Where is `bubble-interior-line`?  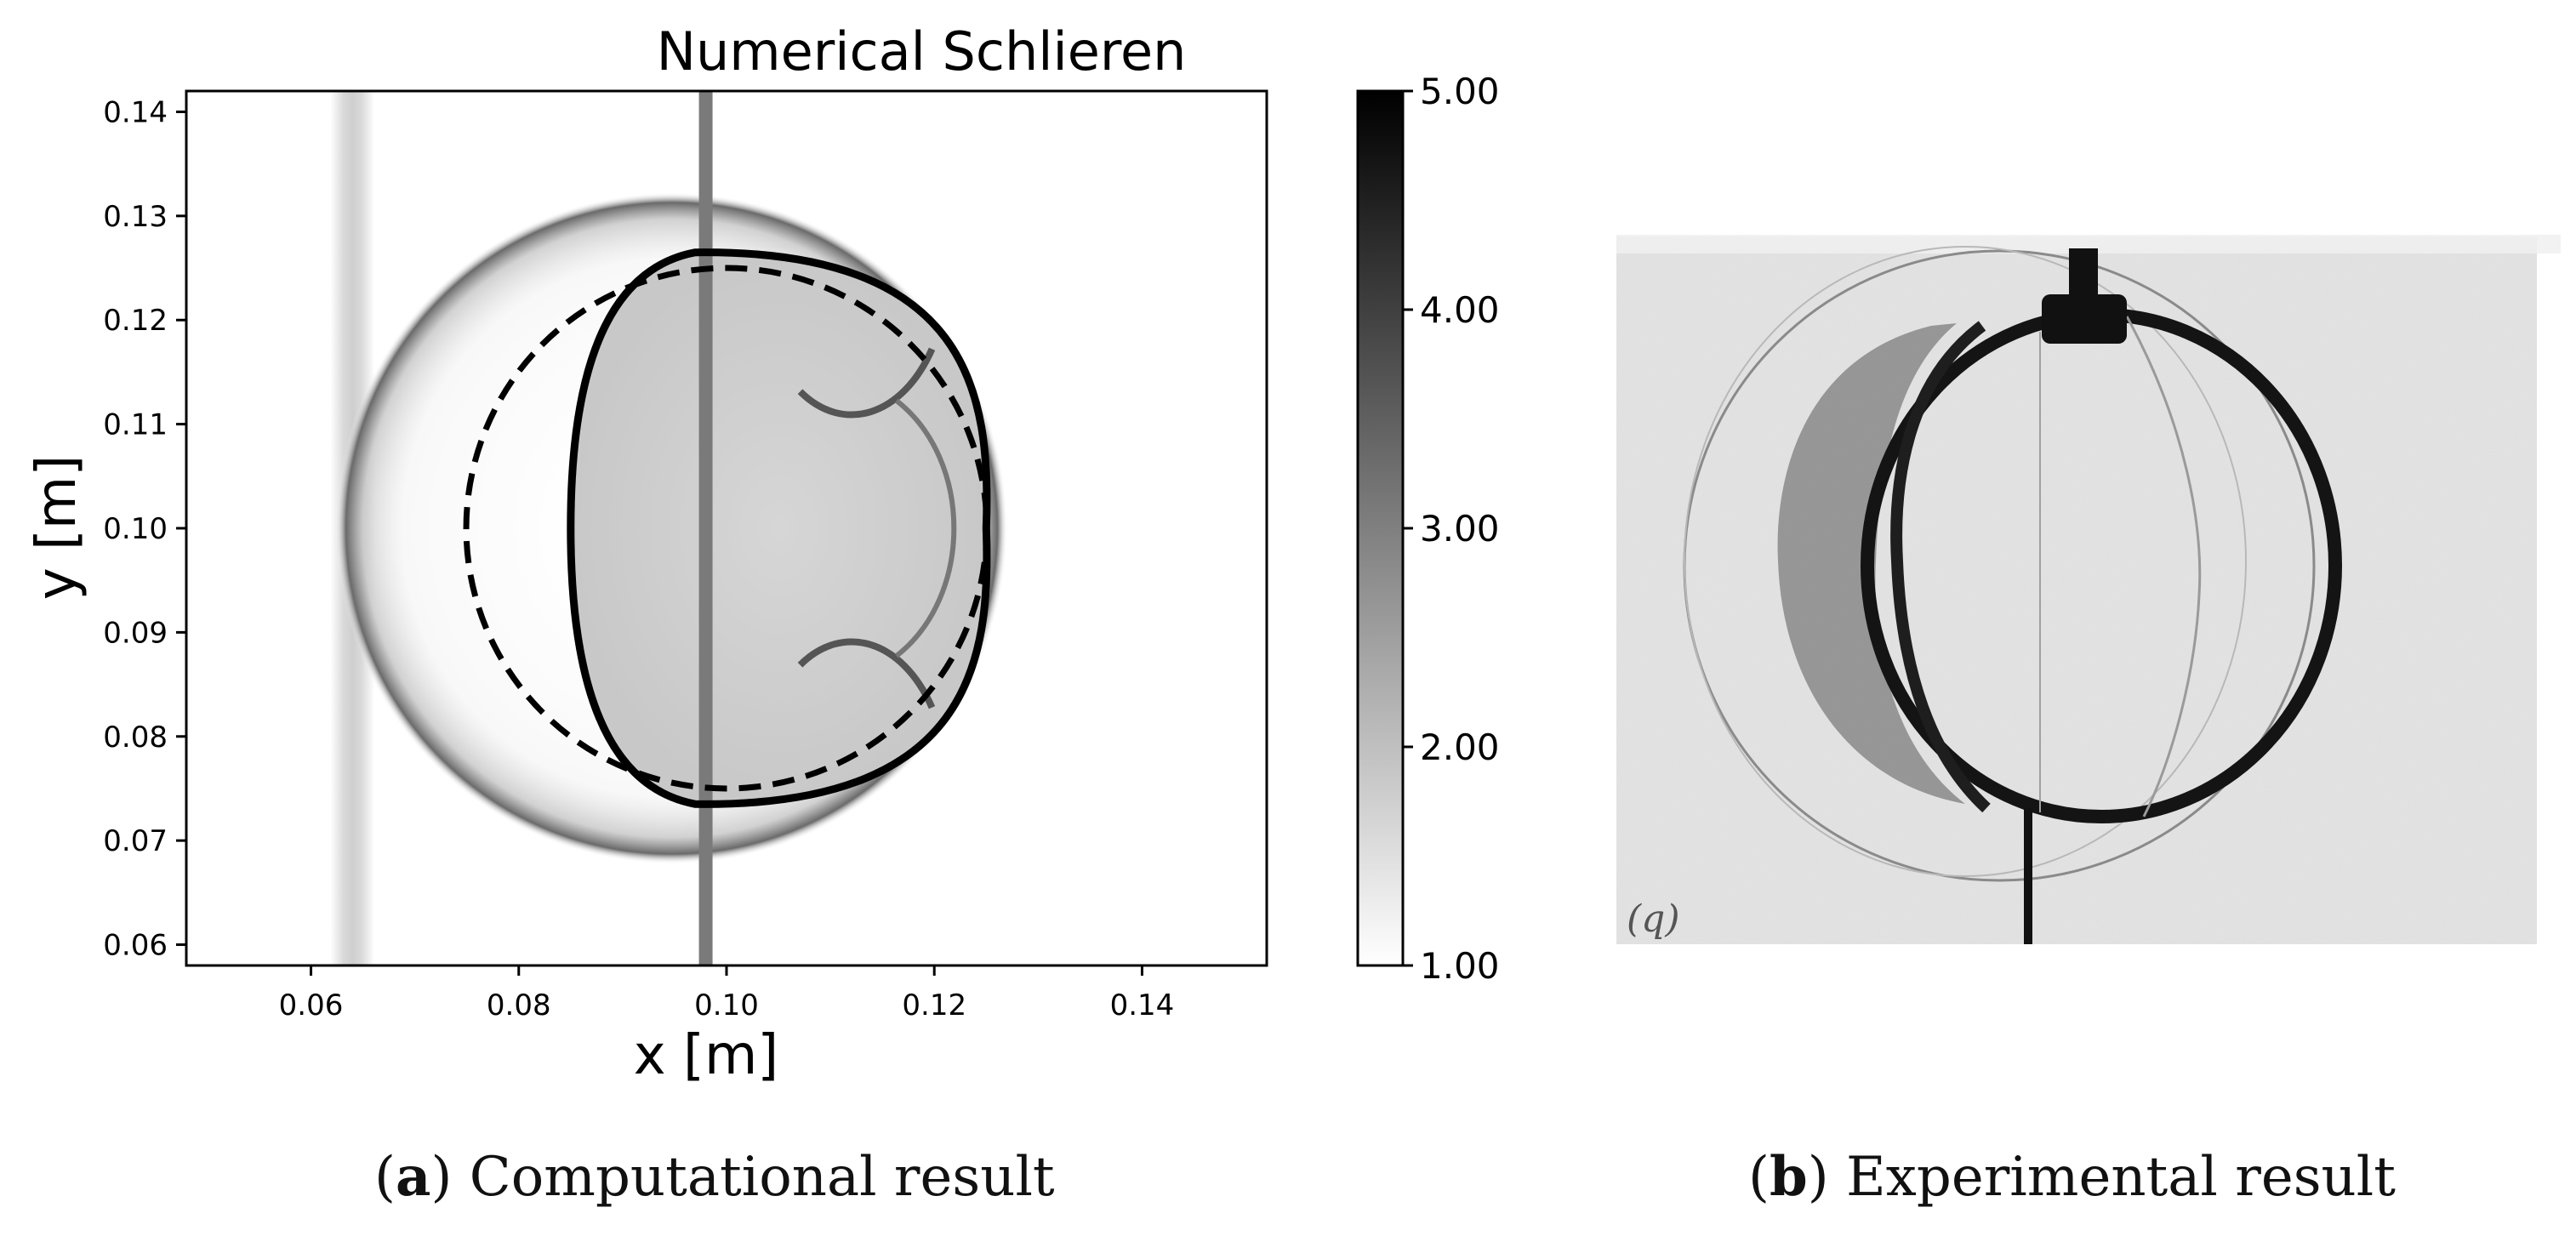
bubble-interior-line is located at coordinates (2163, 567).